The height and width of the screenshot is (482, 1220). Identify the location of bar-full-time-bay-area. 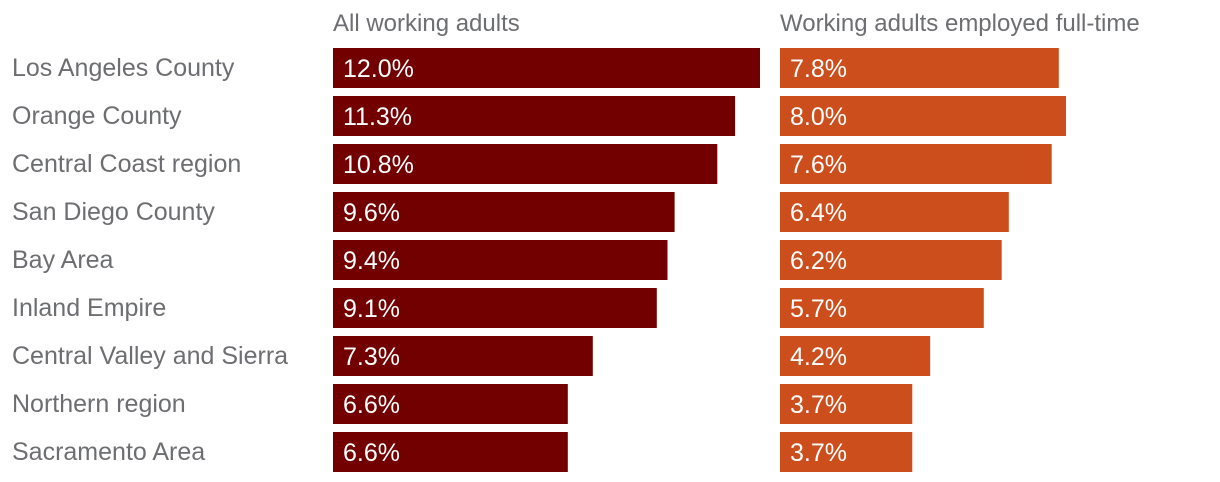
(891, 260).